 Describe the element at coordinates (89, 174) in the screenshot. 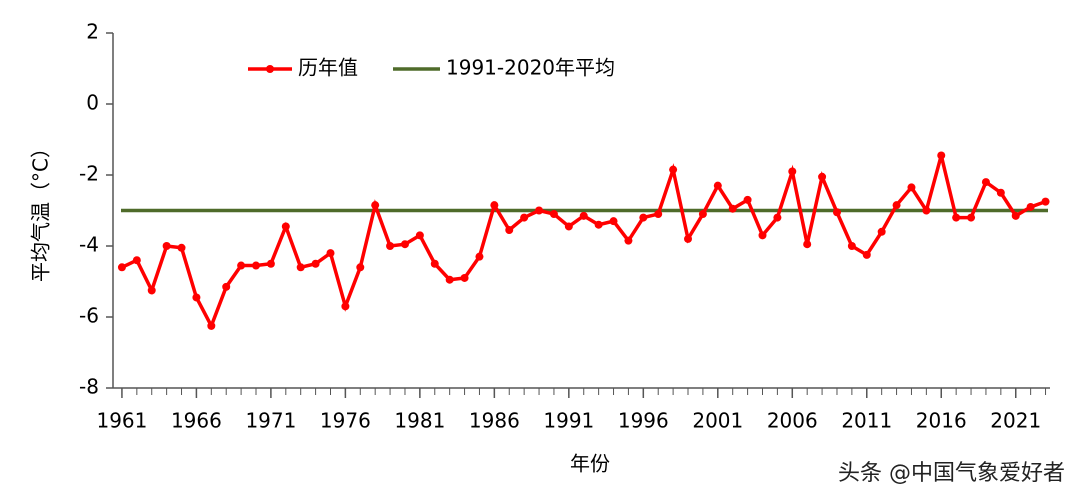

I see `y-tick-label: -2` at that location.